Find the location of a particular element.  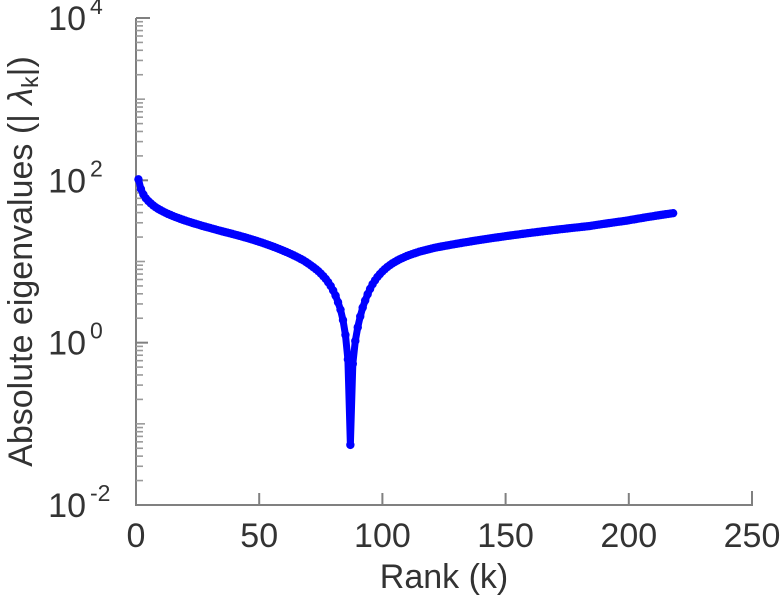

x-tick-label: 50 is located at coordinates (259, 536).